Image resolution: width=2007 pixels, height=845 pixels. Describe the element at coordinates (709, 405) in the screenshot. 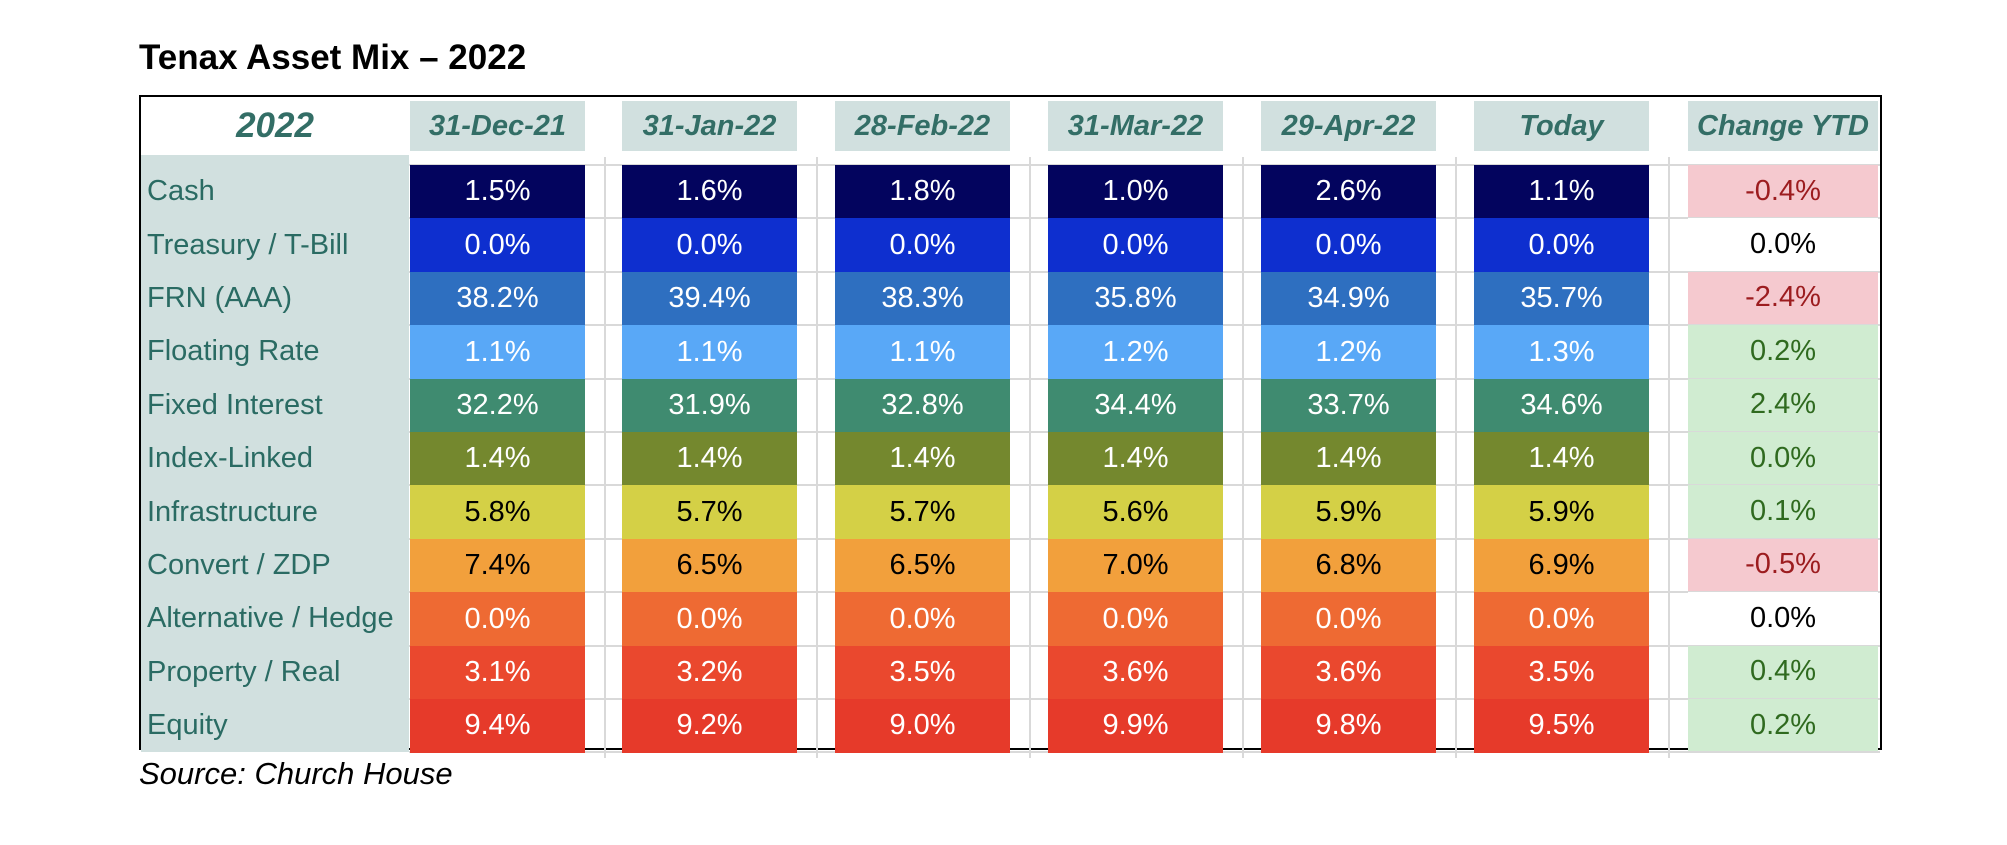

I see `value-cell: 31.9%` at that location.